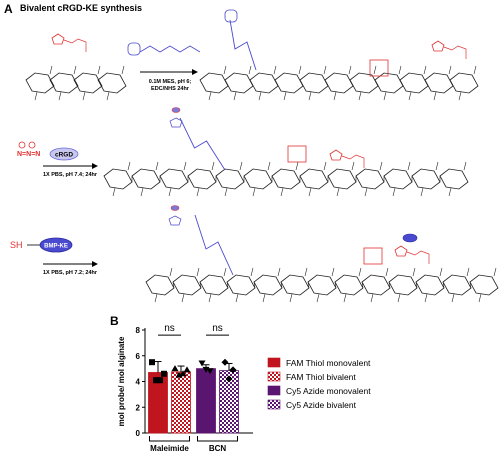  What do you see at coordinates (58, 39) in the screenshot?
I see `maleimide-ring` at bounding box center [58, 39].